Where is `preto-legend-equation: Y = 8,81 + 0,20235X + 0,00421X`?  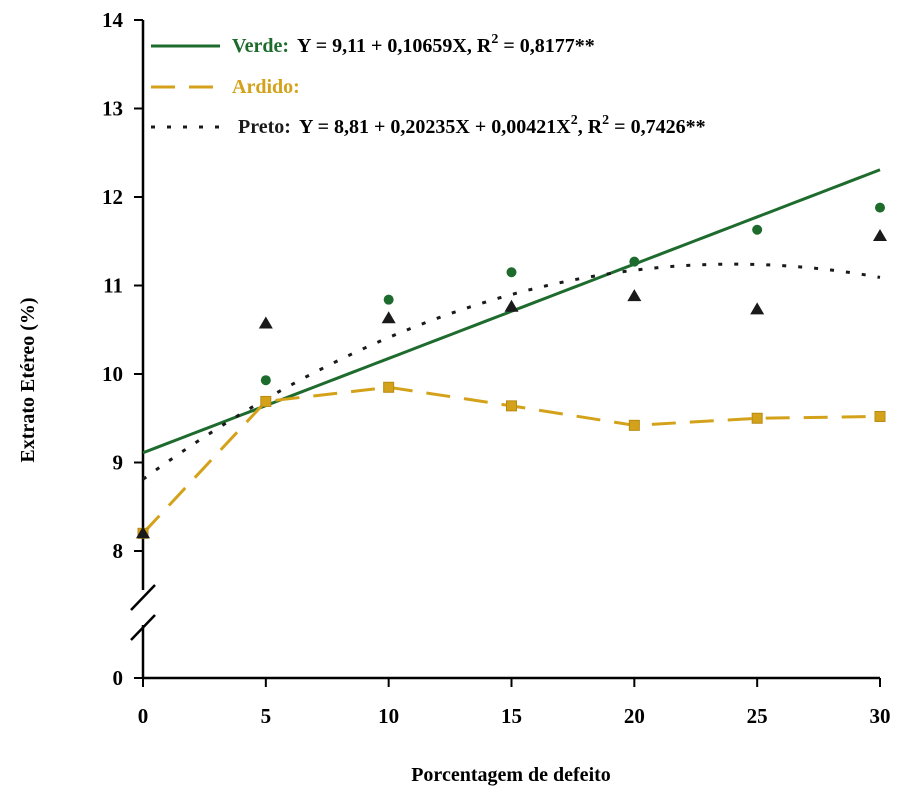 preto-legend-equation: Y = 8,81 + 0,20235X + 0,00421X is located at coordinates (435, 127).